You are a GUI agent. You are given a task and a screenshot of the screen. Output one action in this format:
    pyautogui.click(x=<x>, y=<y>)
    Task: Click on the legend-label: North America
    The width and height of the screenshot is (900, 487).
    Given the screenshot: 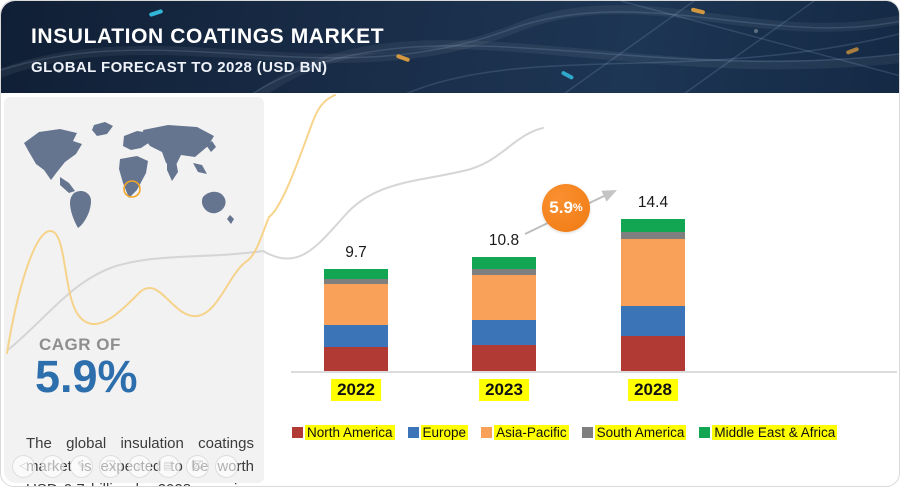 What is the action you would take?
    pyautogui.click(x=350, y=432)
    